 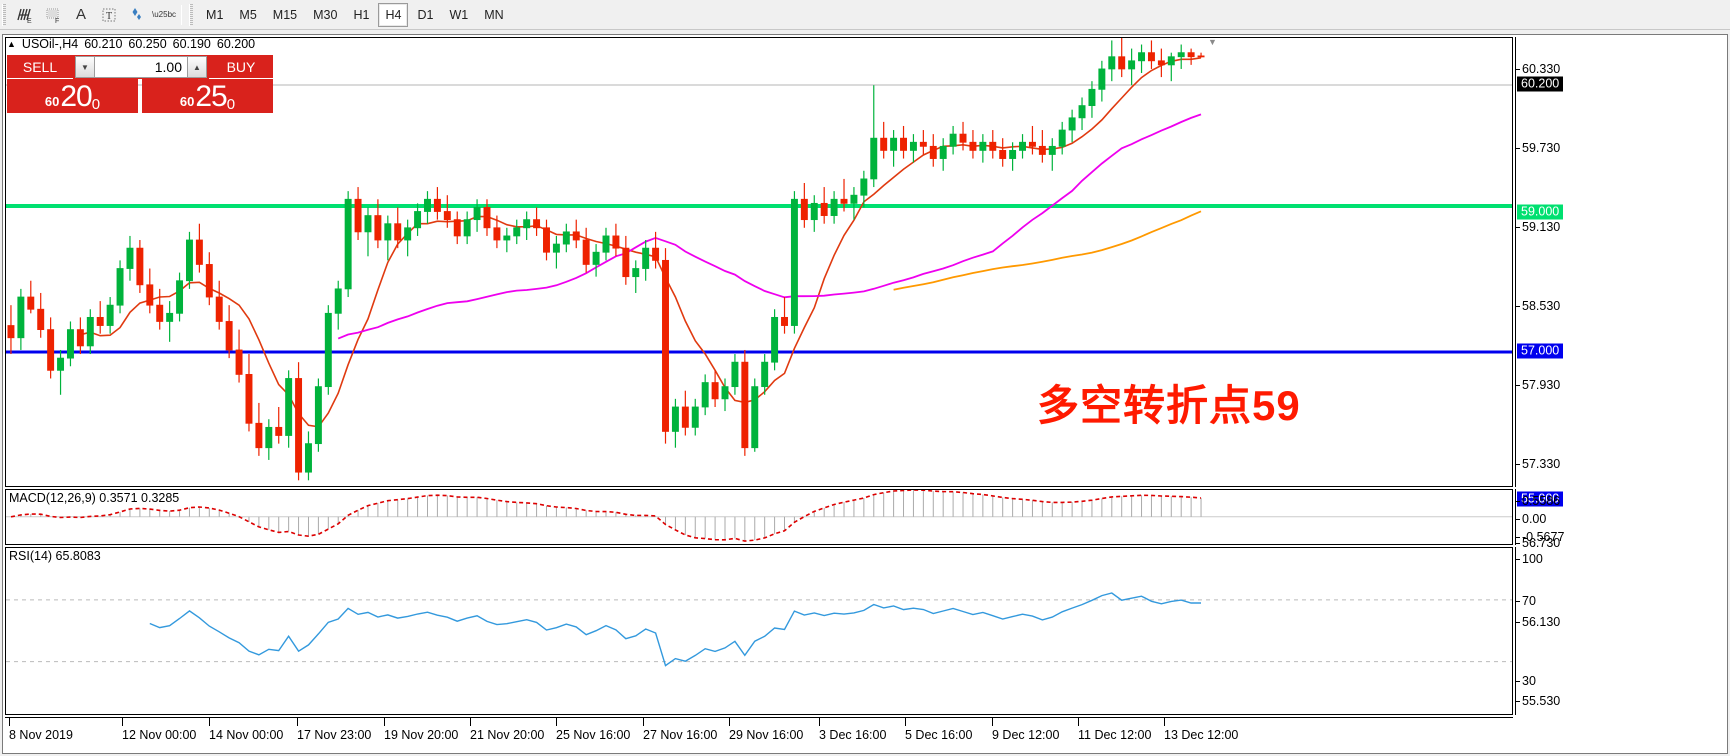 What do you see at coordinates (1621, 631) in the screenshot?
I see `rsi-scale: 100 70 30` at bounding box center [1621, 631].